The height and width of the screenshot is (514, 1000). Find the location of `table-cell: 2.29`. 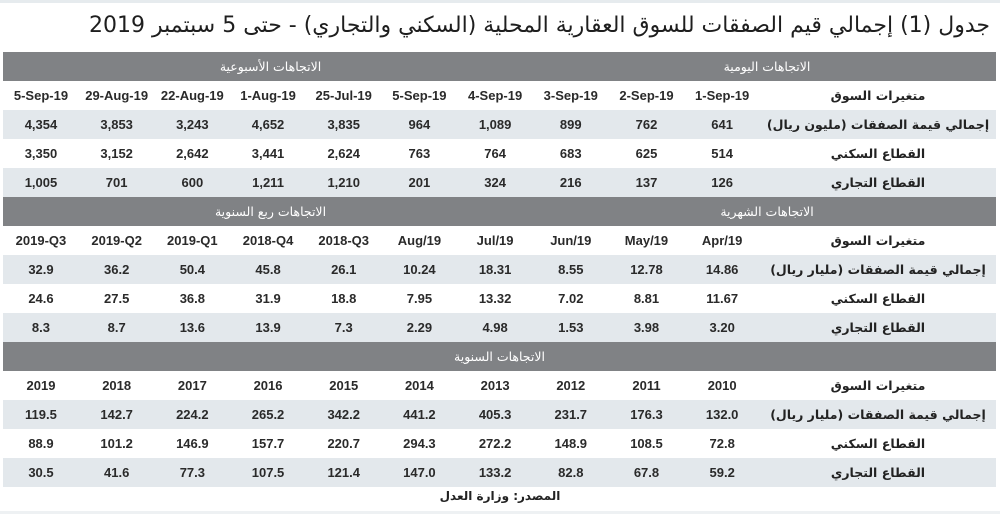

table-cell: 2.29 is located at coordinates (419, 327).